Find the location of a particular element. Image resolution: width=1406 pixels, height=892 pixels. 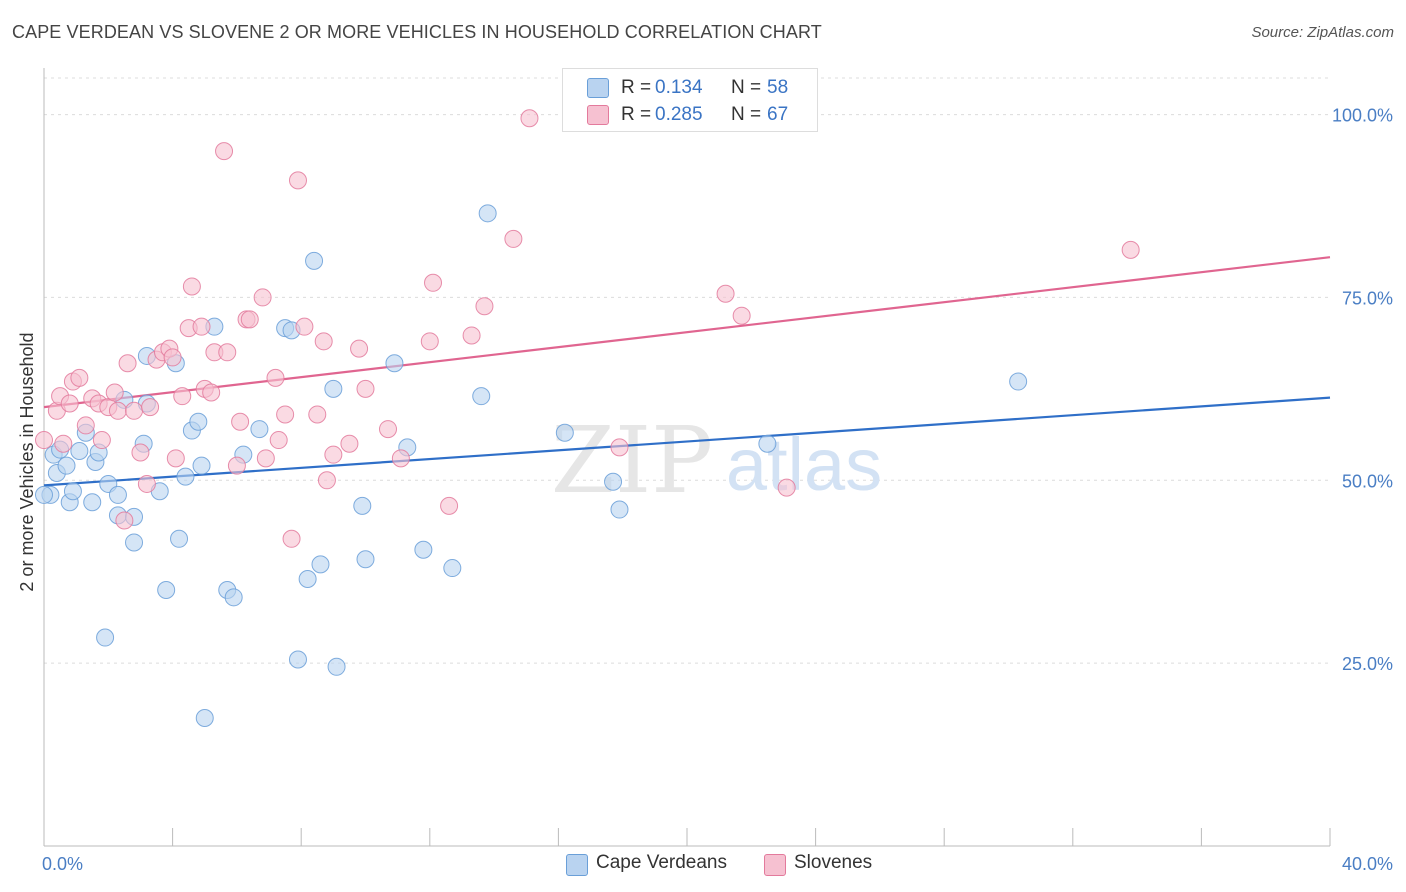

y-axis-label: 2 or more Vehicles in Household is located at coordinates (27, 461).